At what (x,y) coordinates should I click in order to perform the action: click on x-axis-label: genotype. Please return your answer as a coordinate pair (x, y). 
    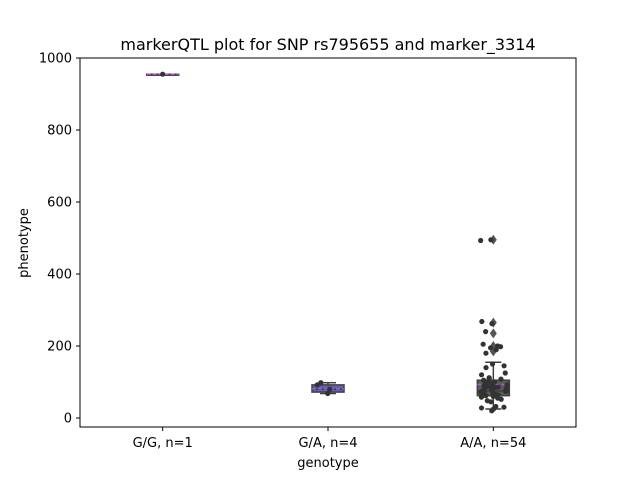
    Looking at the image, I should click on (327, 463).